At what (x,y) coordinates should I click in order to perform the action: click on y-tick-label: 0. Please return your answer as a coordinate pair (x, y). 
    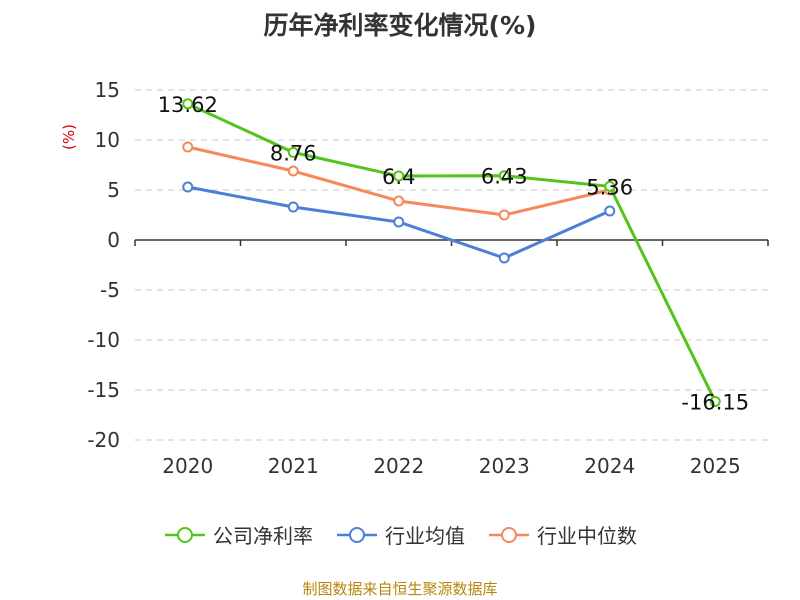
    Looking at the image, I should click on (113, 240).